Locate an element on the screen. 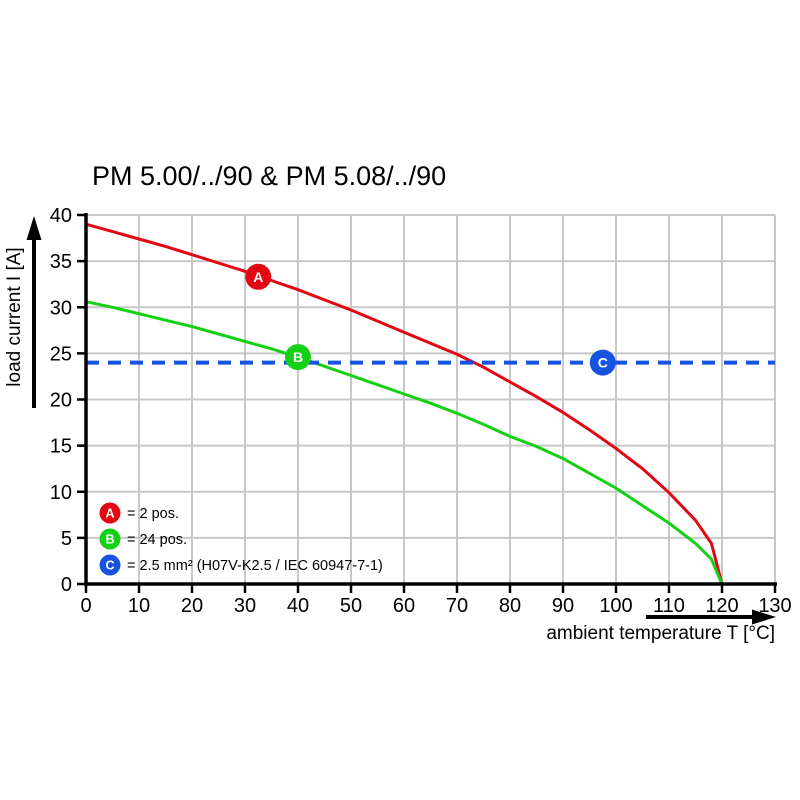 The height and width of the screenshot is (800, 800). marker-letter-B: B is located at coordinates (298, 357).